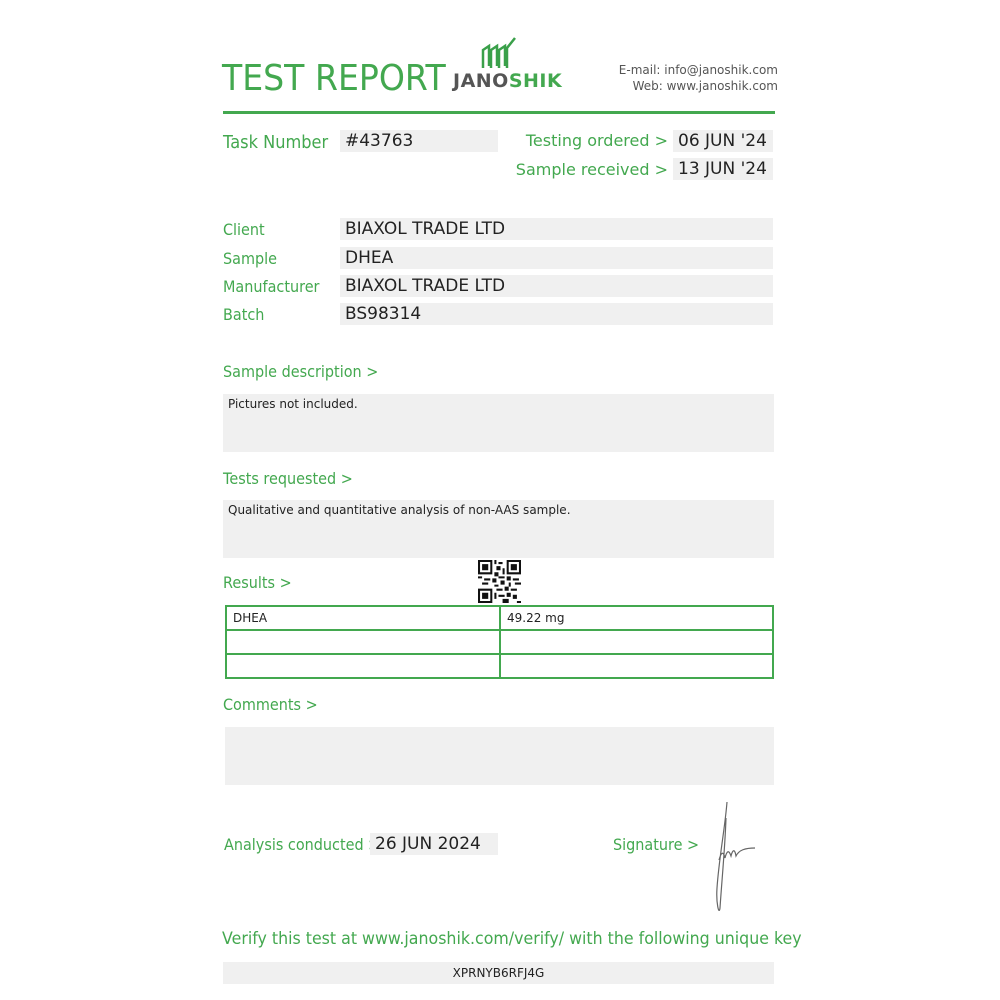  What do you see at coordinates (556, 314) in the screenshot?
I see `batch-value: BS98314` at bounding box center [556, 314].